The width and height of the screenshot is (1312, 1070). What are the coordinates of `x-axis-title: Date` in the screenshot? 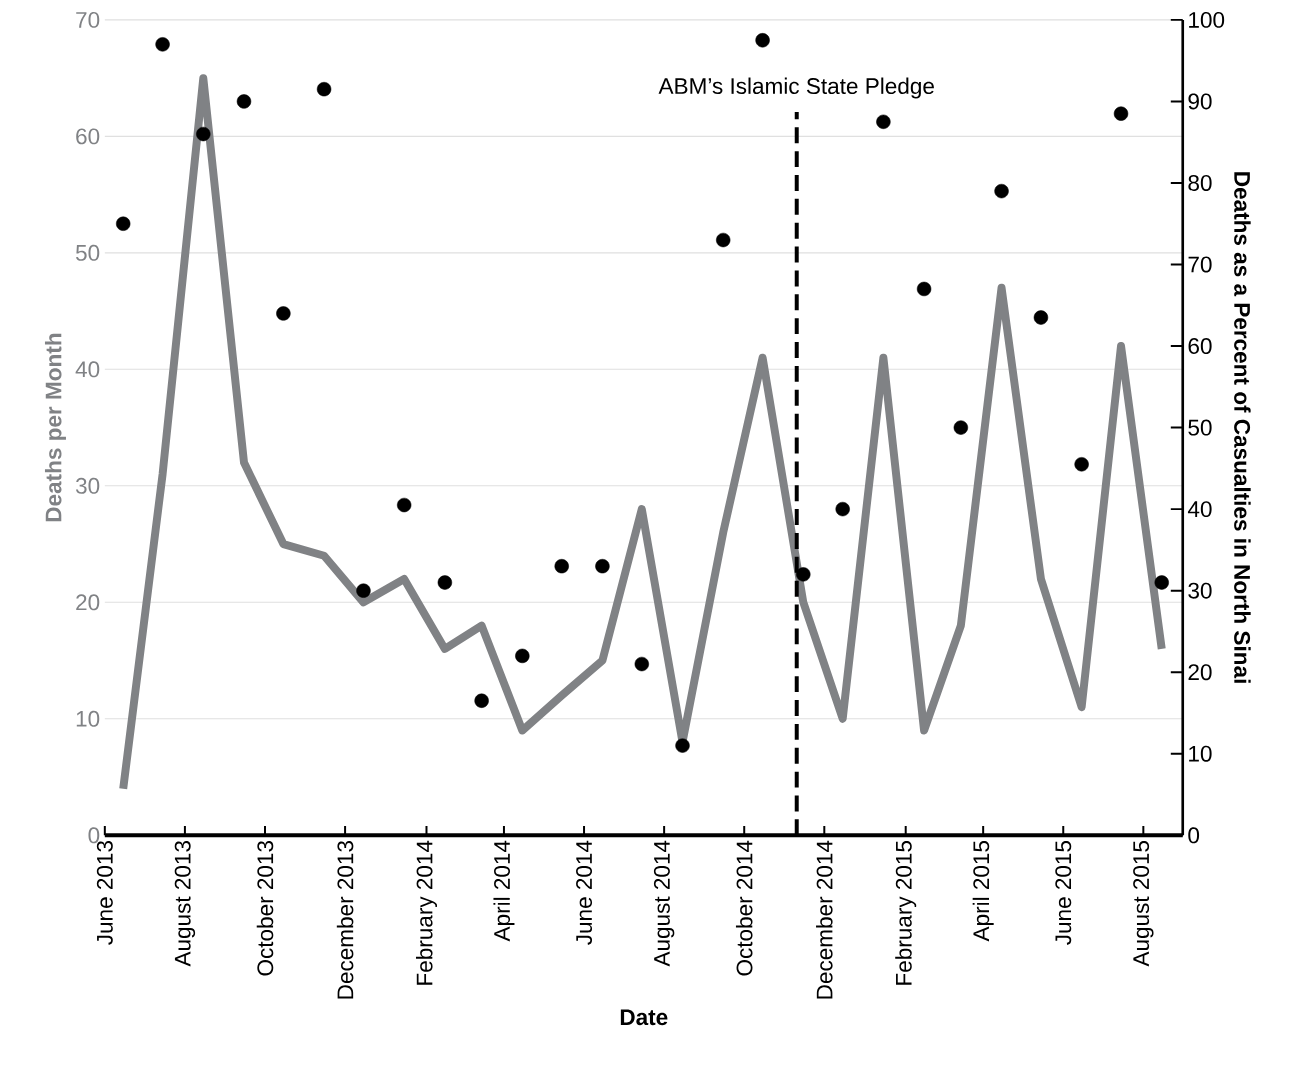 It's located at (644, 1017).